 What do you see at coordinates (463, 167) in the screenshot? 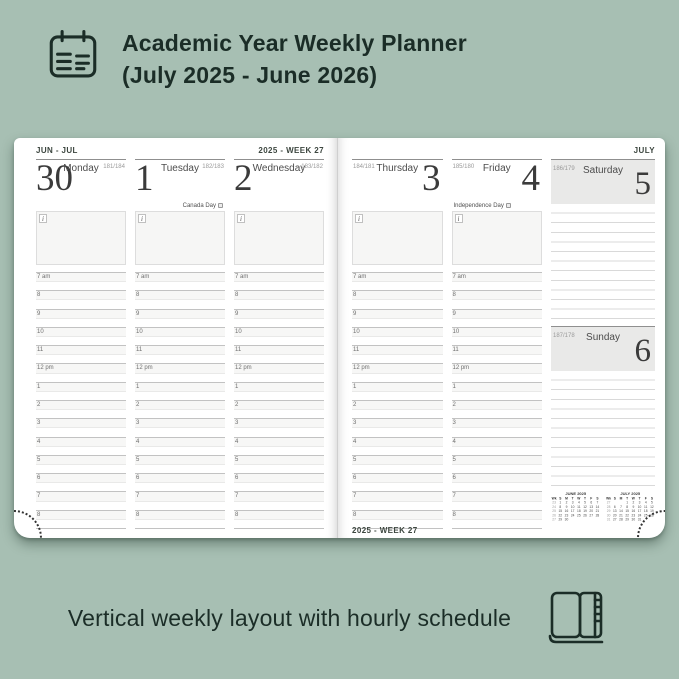
I see `day-of-year-counter: 185/180` at bounding box center [463, 167].